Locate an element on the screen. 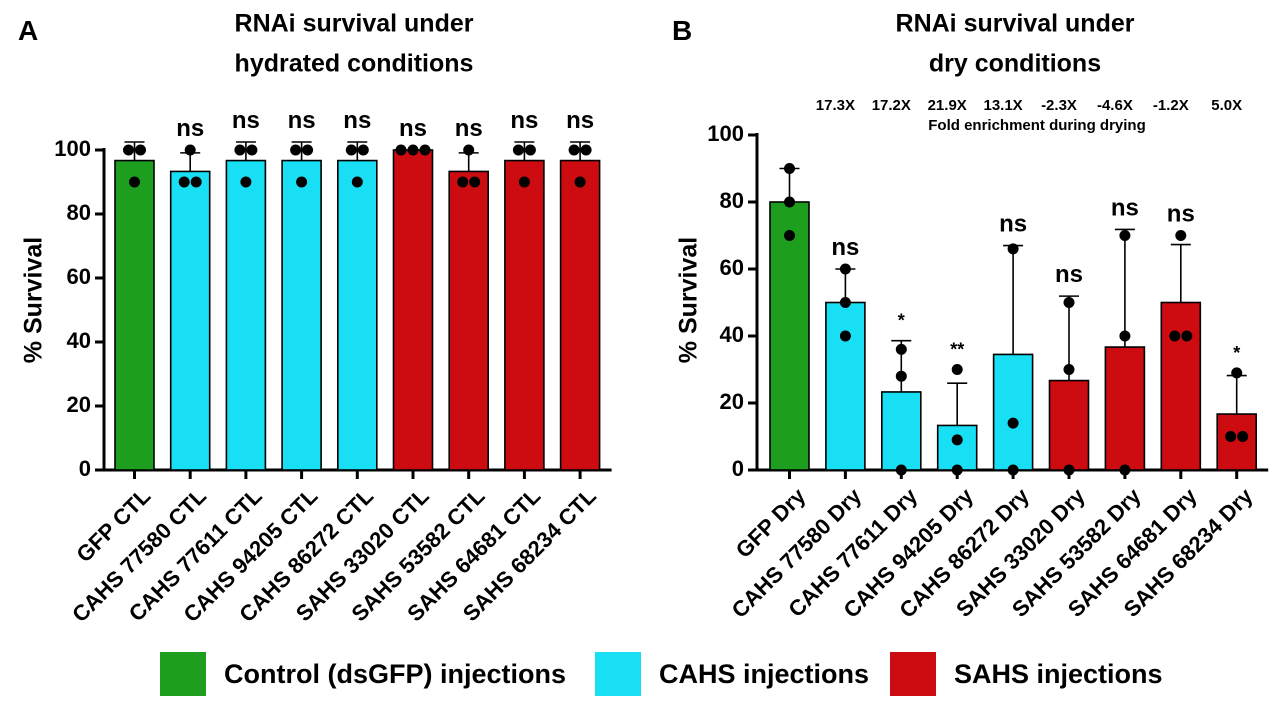 The image size is (1285, 707). legend-label-cahs: CAHS injections is located at coordinates (764, 673).